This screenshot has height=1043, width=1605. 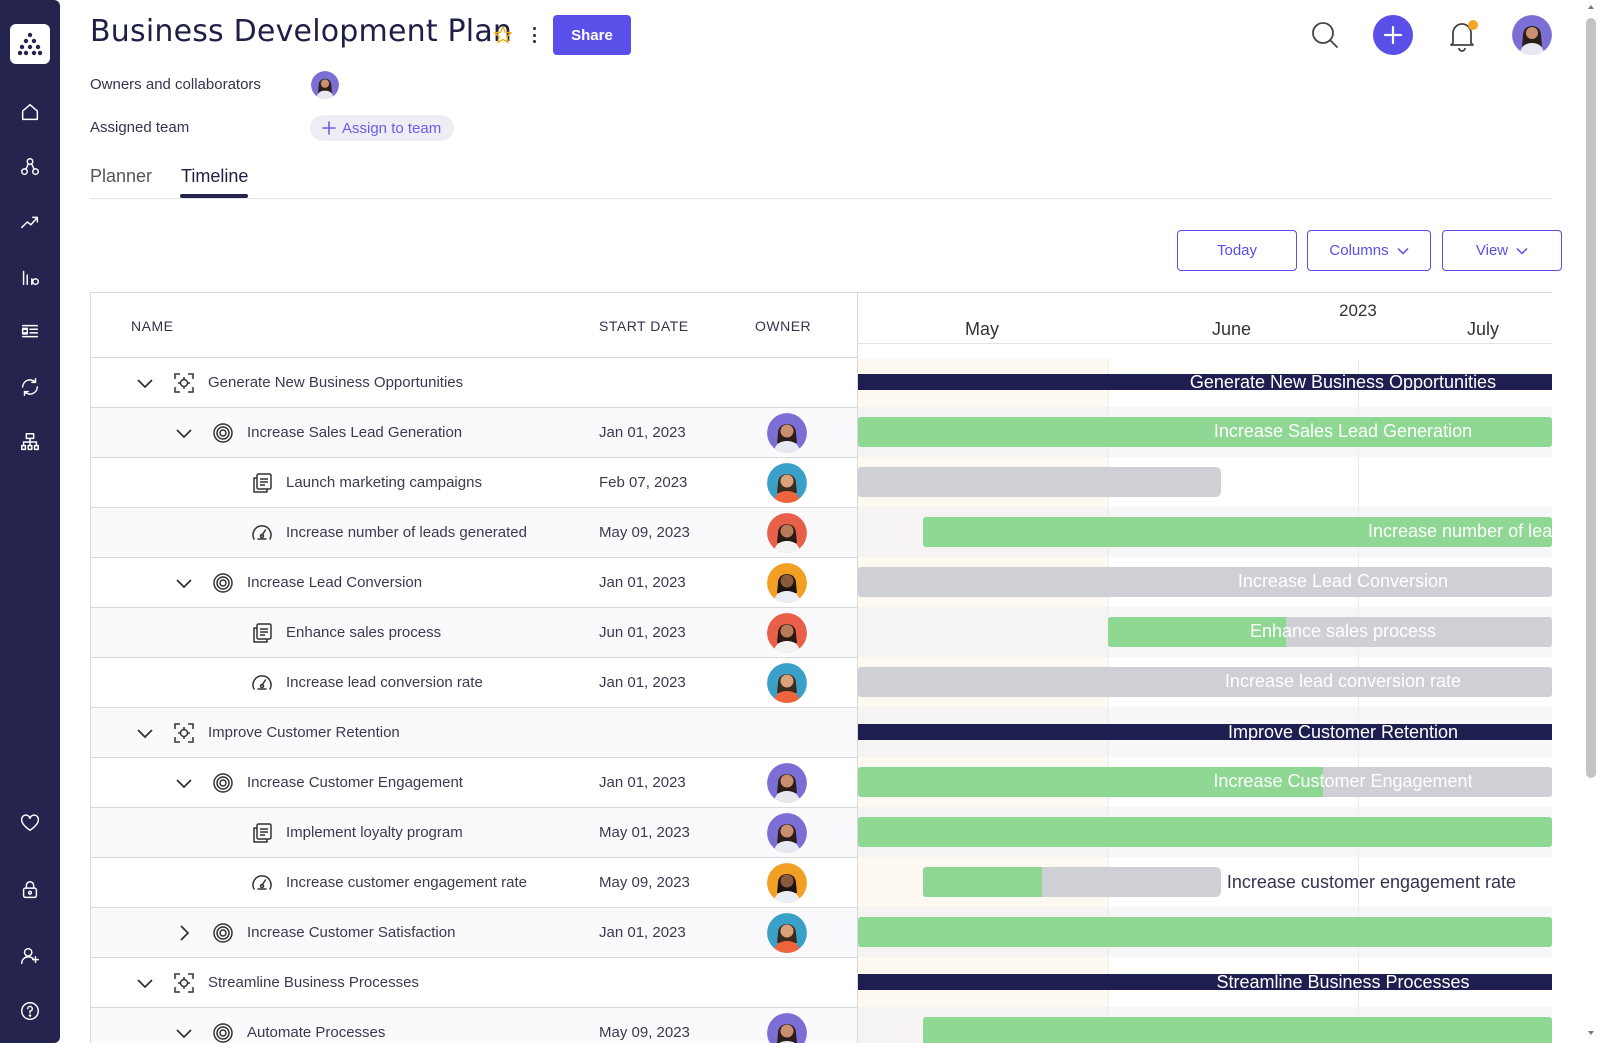 I want to click on chevron-right-icon, so click(x=184, y=933).